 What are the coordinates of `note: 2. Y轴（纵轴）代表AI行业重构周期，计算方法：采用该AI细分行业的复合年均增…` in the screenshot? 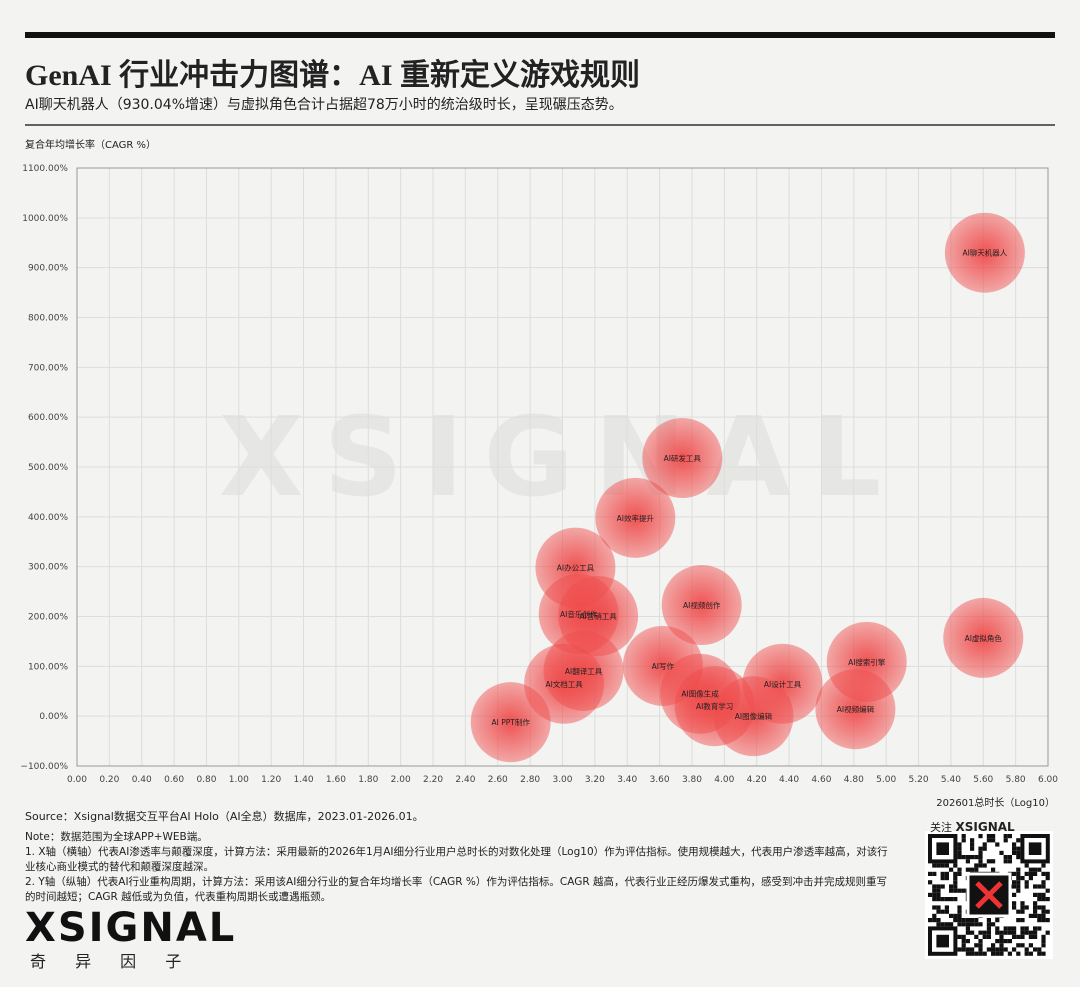 It's located at (456, 889).